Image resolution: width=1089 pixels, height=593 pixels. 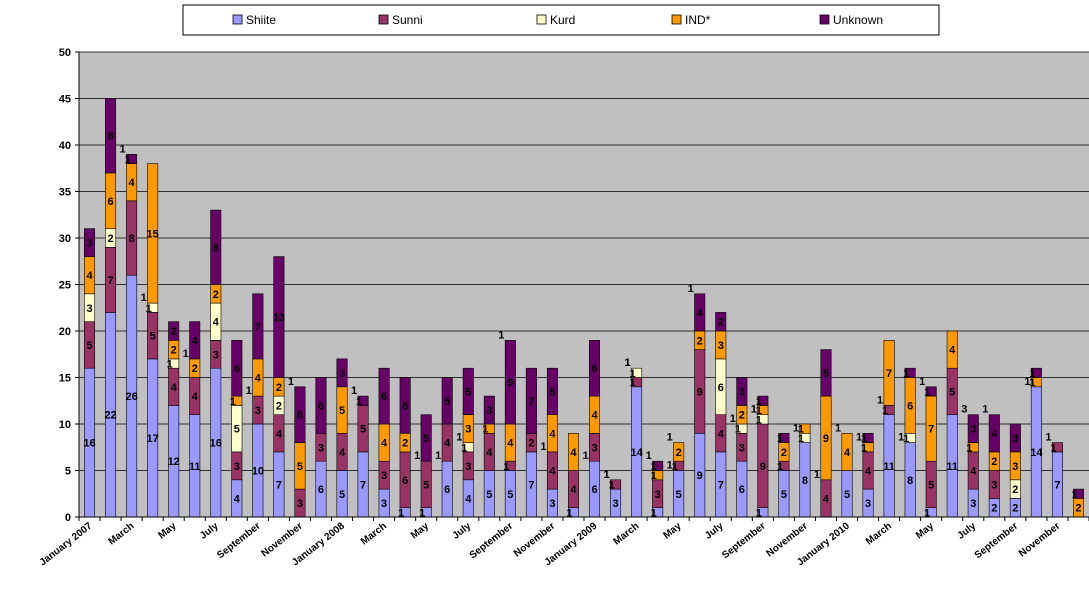 What do you see at coordinates (826, 439) in the screenshot?
I see `data-label: 9` at bounding box center [826, 439].